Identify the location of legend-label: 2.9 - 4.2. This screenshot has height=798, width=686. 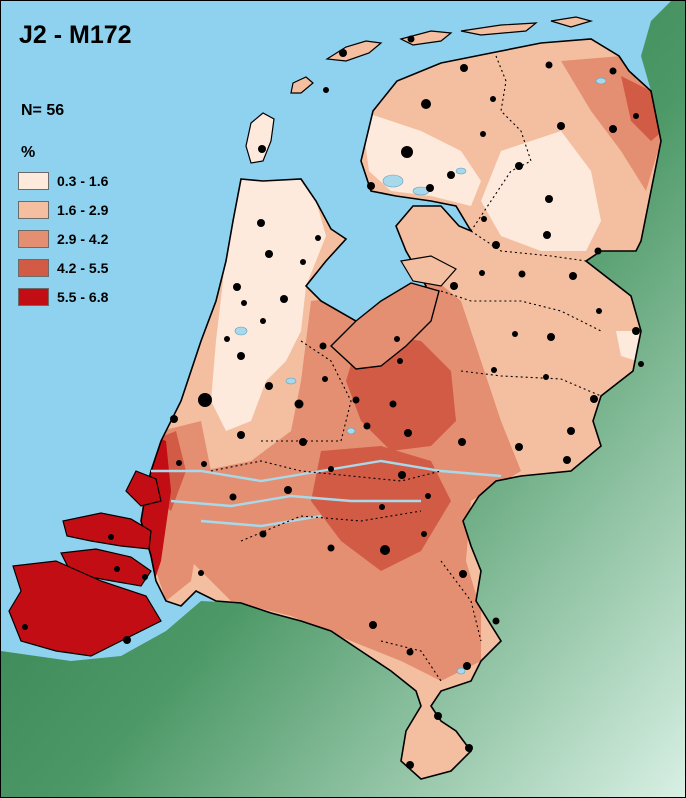
(83, 239).